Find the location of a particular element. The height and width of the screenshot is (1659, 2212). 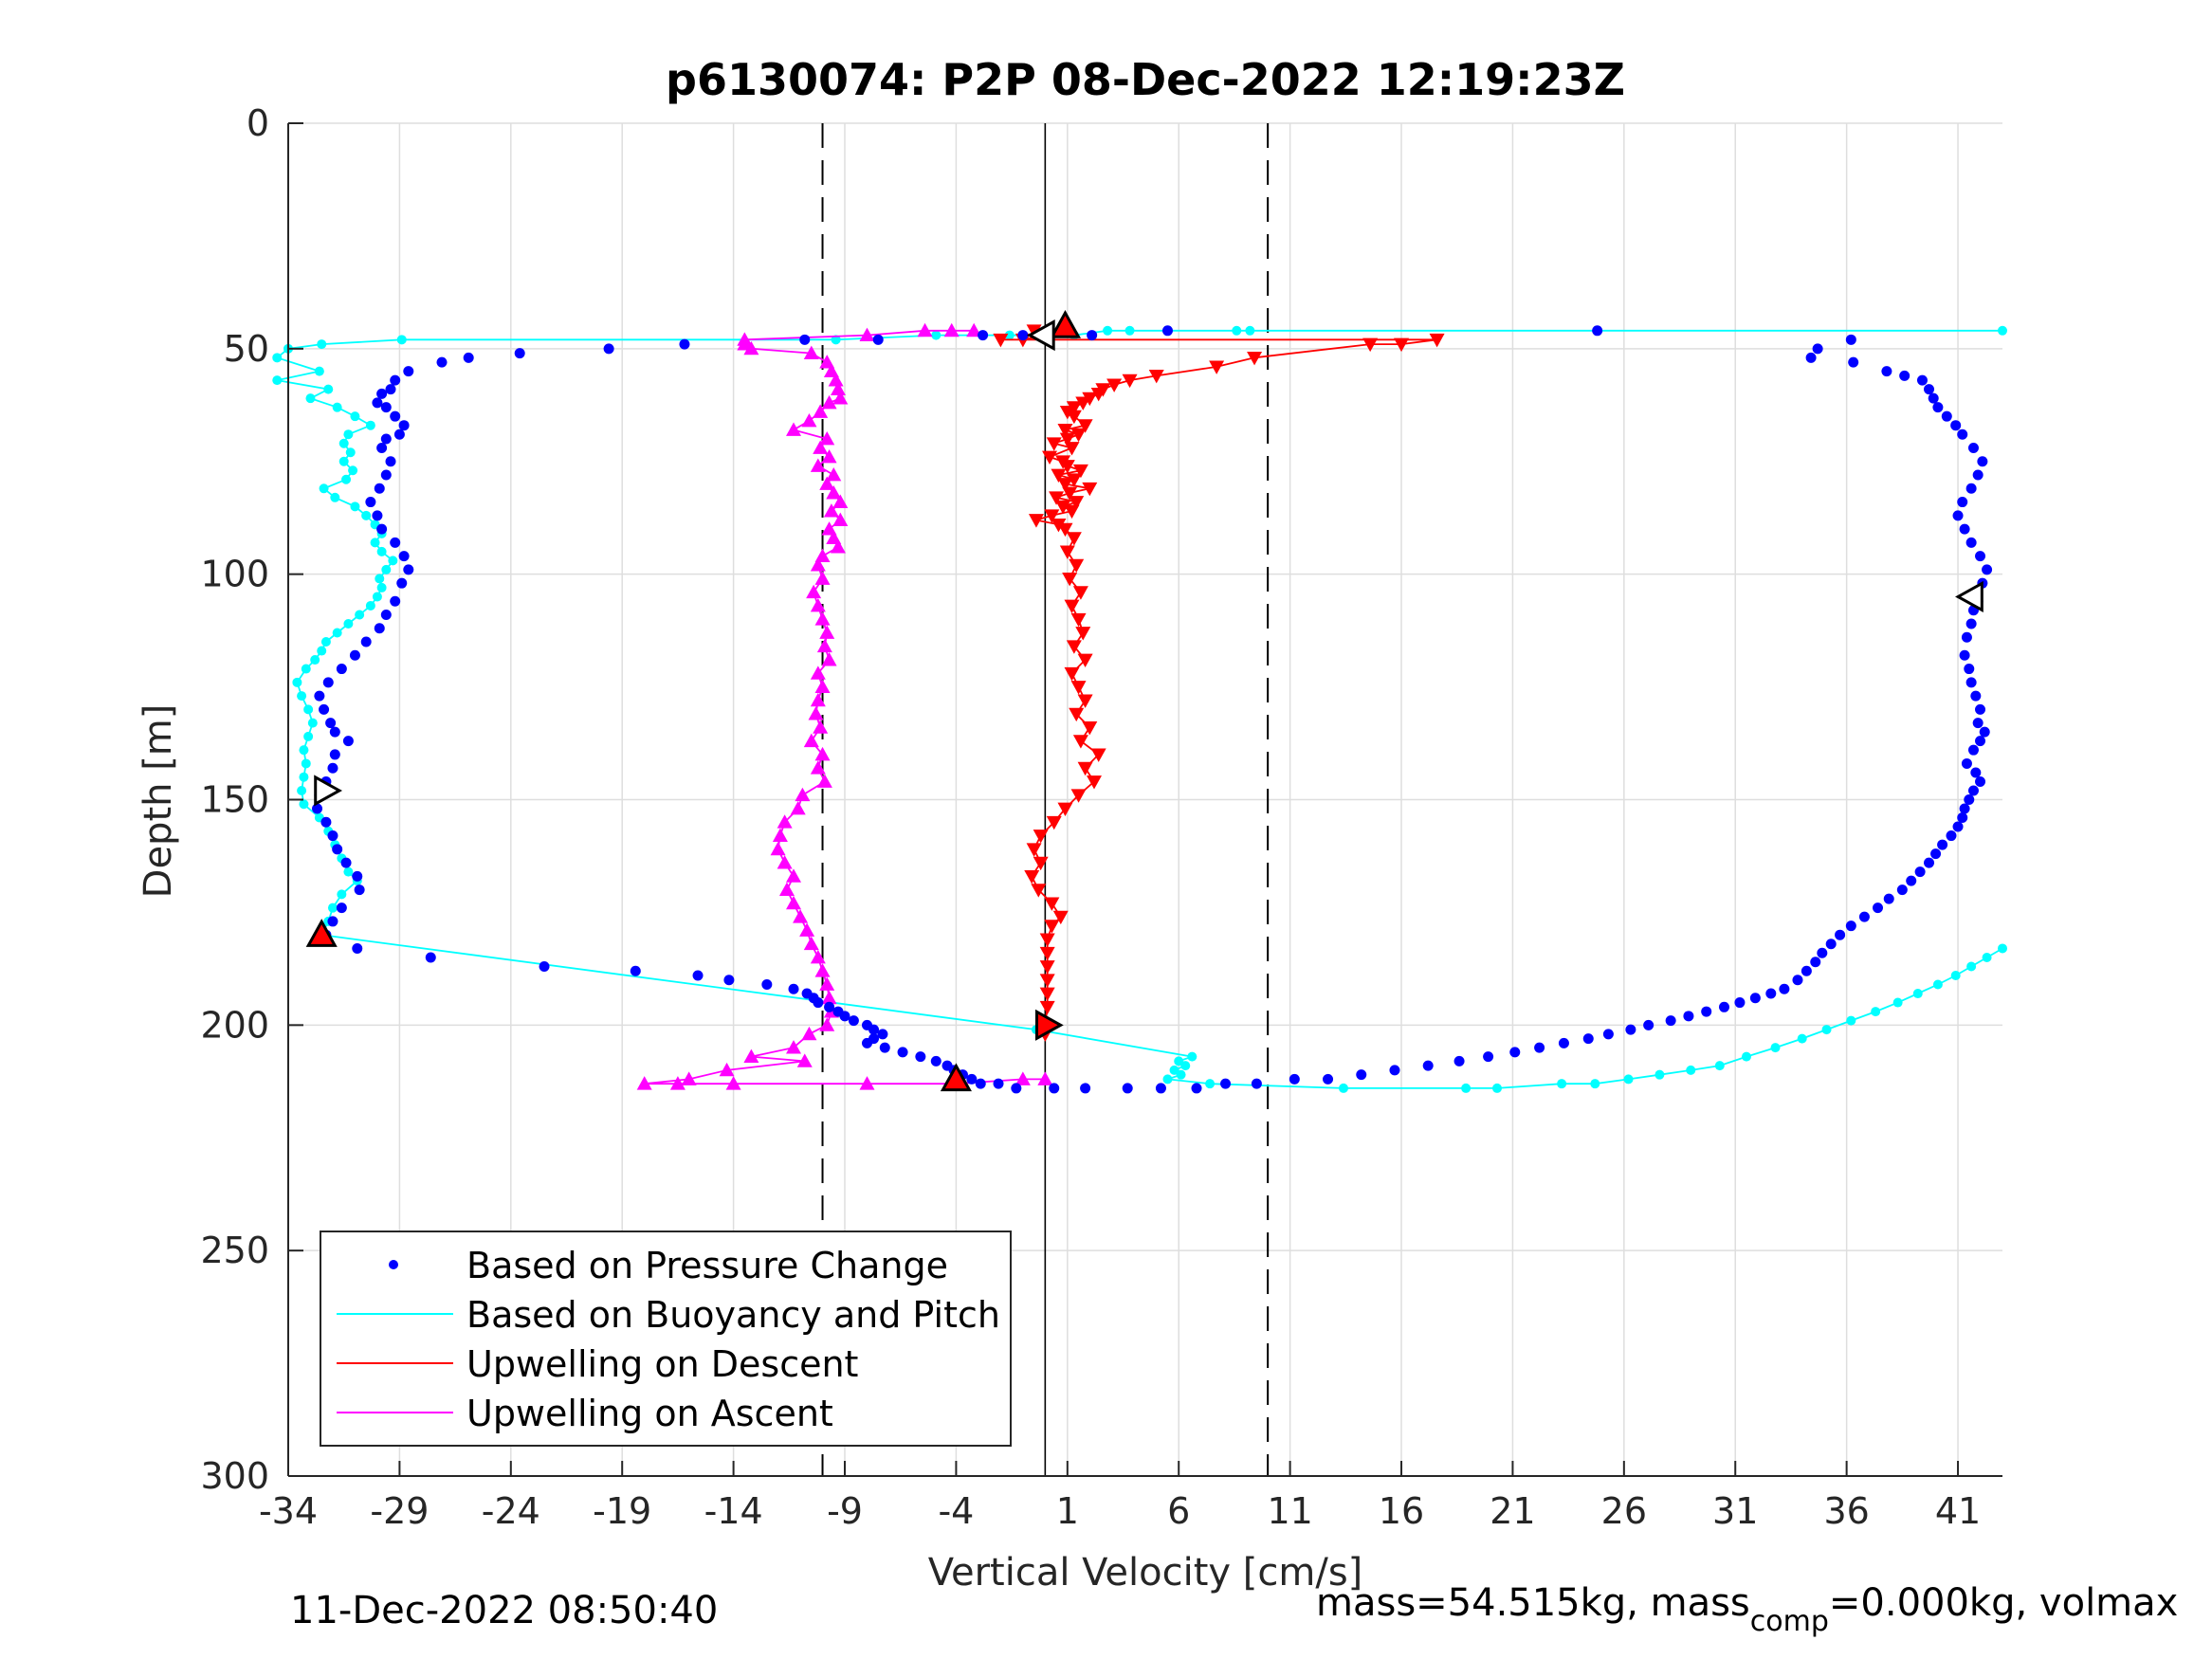

x-tick-label: 26 is located at coordinates (1624, 1511).